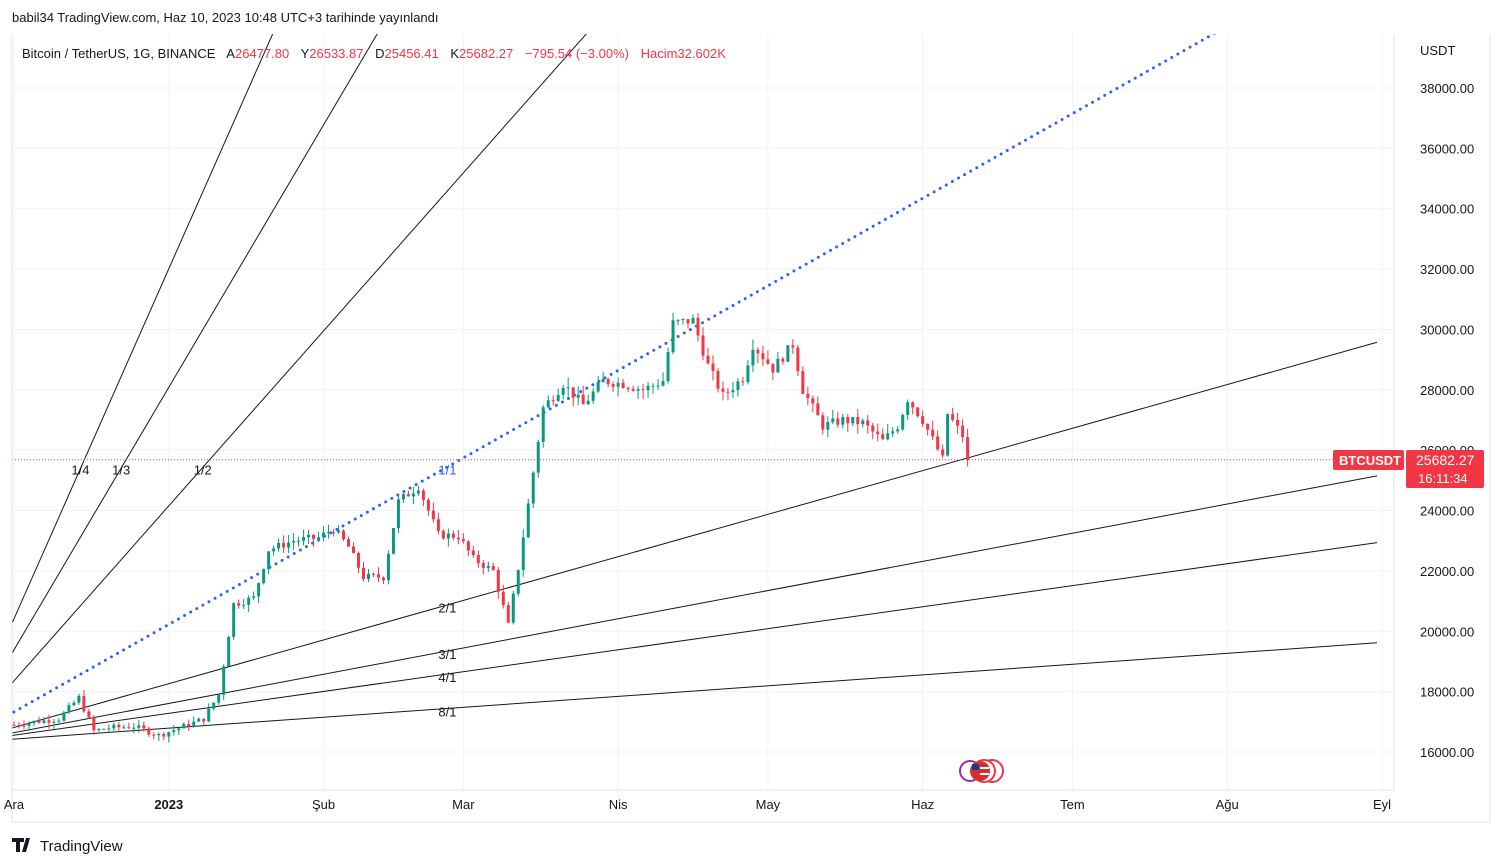  What do you see at coordinates (447, 711) in the screenshot?
I see `gann-label: 8/1` at bounding box center [447, 711].